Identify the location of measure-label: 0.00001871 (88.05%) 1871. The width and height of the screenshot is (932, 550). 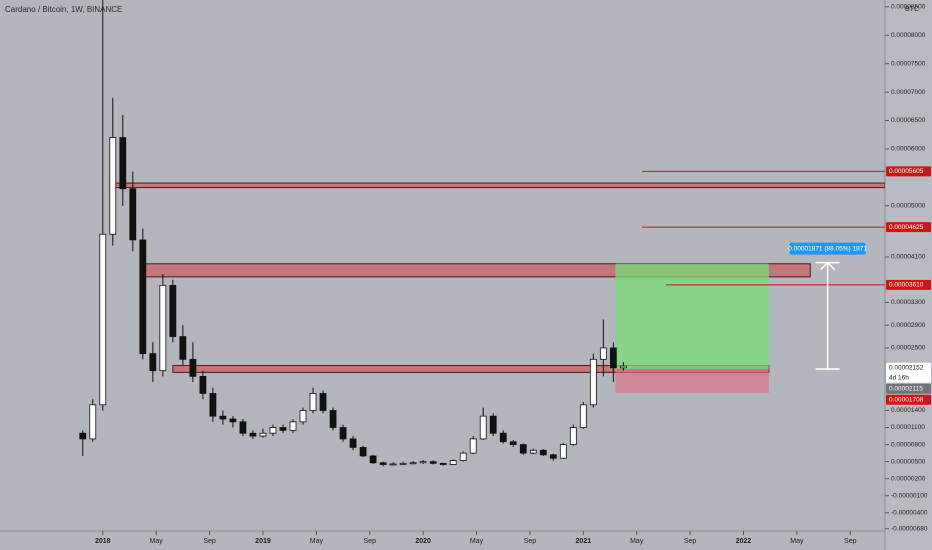
(827, 248).